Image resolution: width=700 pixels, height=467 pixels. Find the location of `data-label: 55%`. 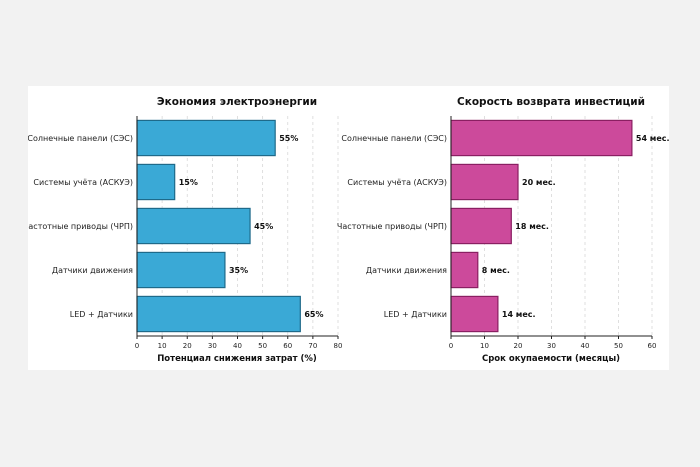

data-label: 55% is located at coordinates (288, 138).